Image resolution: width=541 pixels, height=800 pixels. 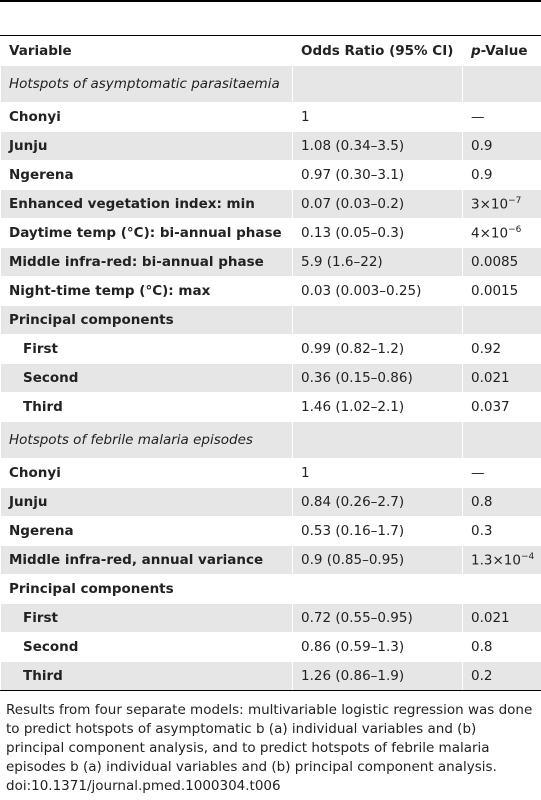 I want to click on cell: 0.03 (0.003–0.25), so click(x=377, y=291).